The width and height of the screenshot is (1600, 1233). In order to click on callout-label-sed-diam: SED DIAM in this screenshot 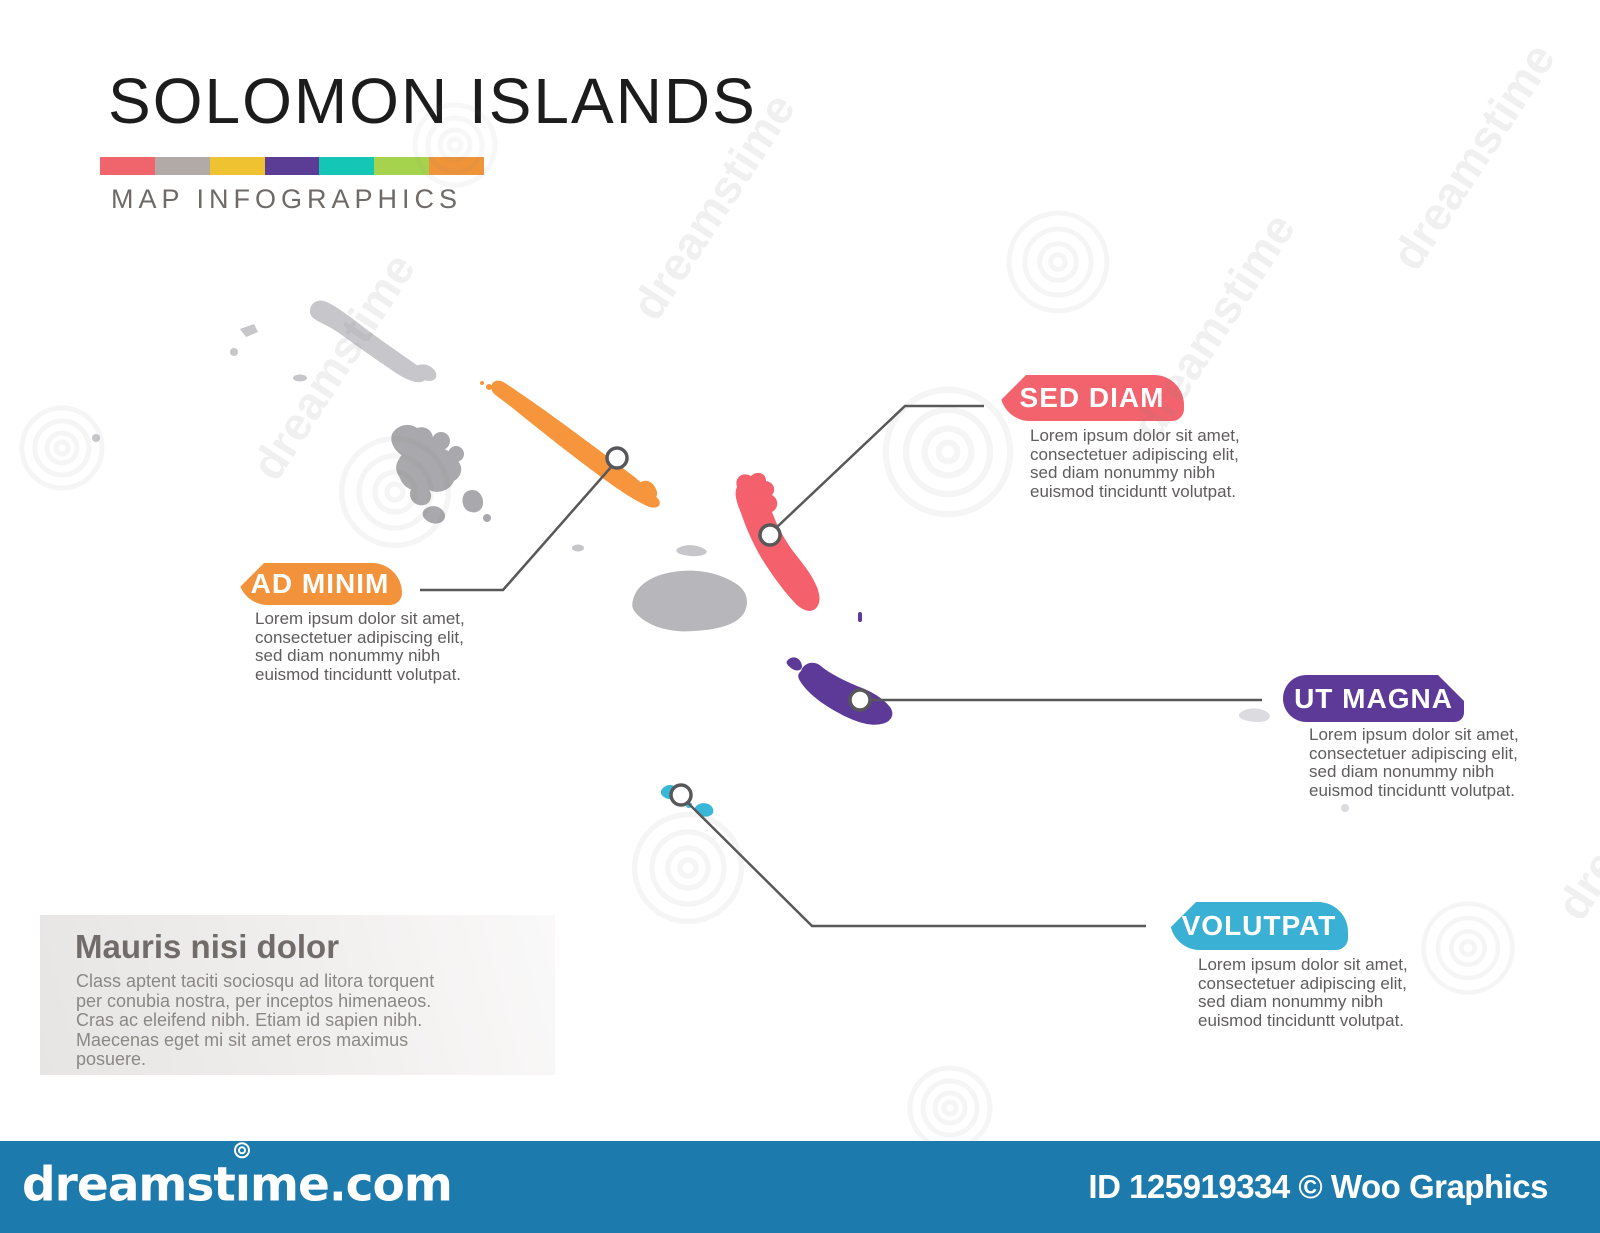, I will do `click(1092, 398)`.